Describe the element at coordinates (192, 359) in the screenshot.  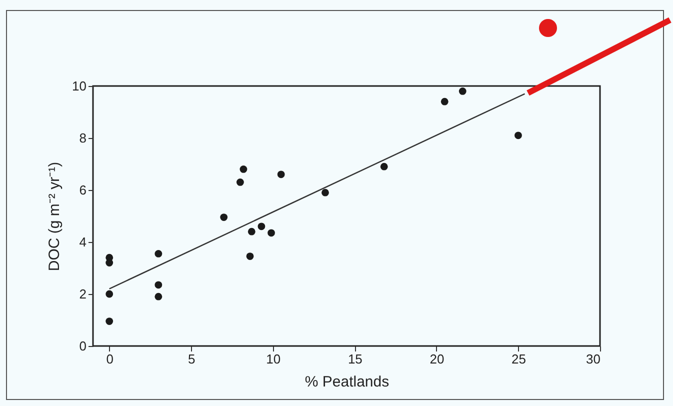
I see `x-tick-label: 5` at that location.